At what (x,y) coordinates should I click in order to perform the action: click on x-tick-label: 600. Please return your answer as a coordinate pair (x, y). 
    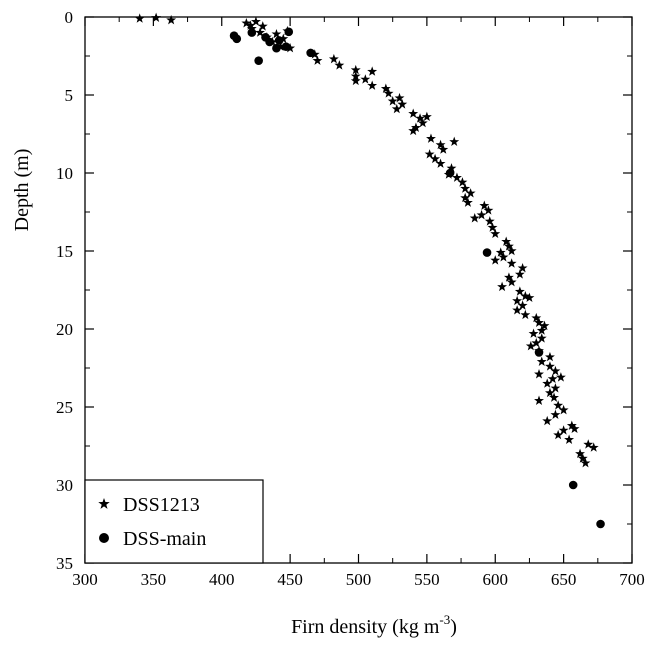
    Looking at the image, I should click on (496, 579).